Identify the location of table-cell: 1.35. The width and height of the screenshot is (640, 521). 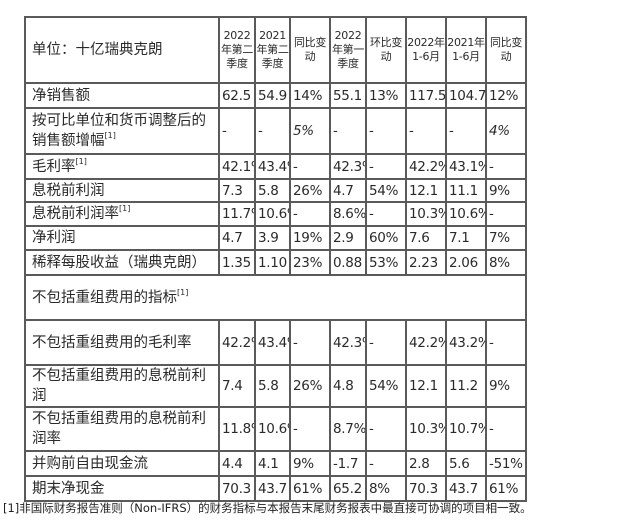
(237, 262).